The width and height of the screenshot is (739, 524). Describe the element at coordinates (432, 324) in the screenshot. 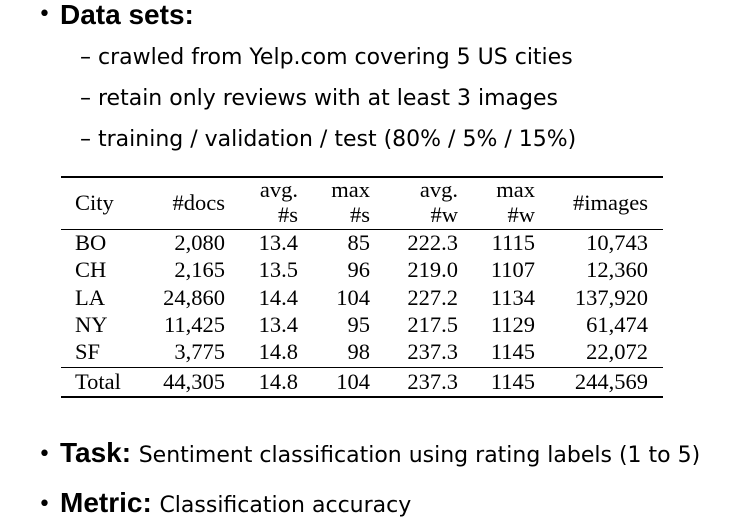

I see `table-cell: 217.5` at that location.